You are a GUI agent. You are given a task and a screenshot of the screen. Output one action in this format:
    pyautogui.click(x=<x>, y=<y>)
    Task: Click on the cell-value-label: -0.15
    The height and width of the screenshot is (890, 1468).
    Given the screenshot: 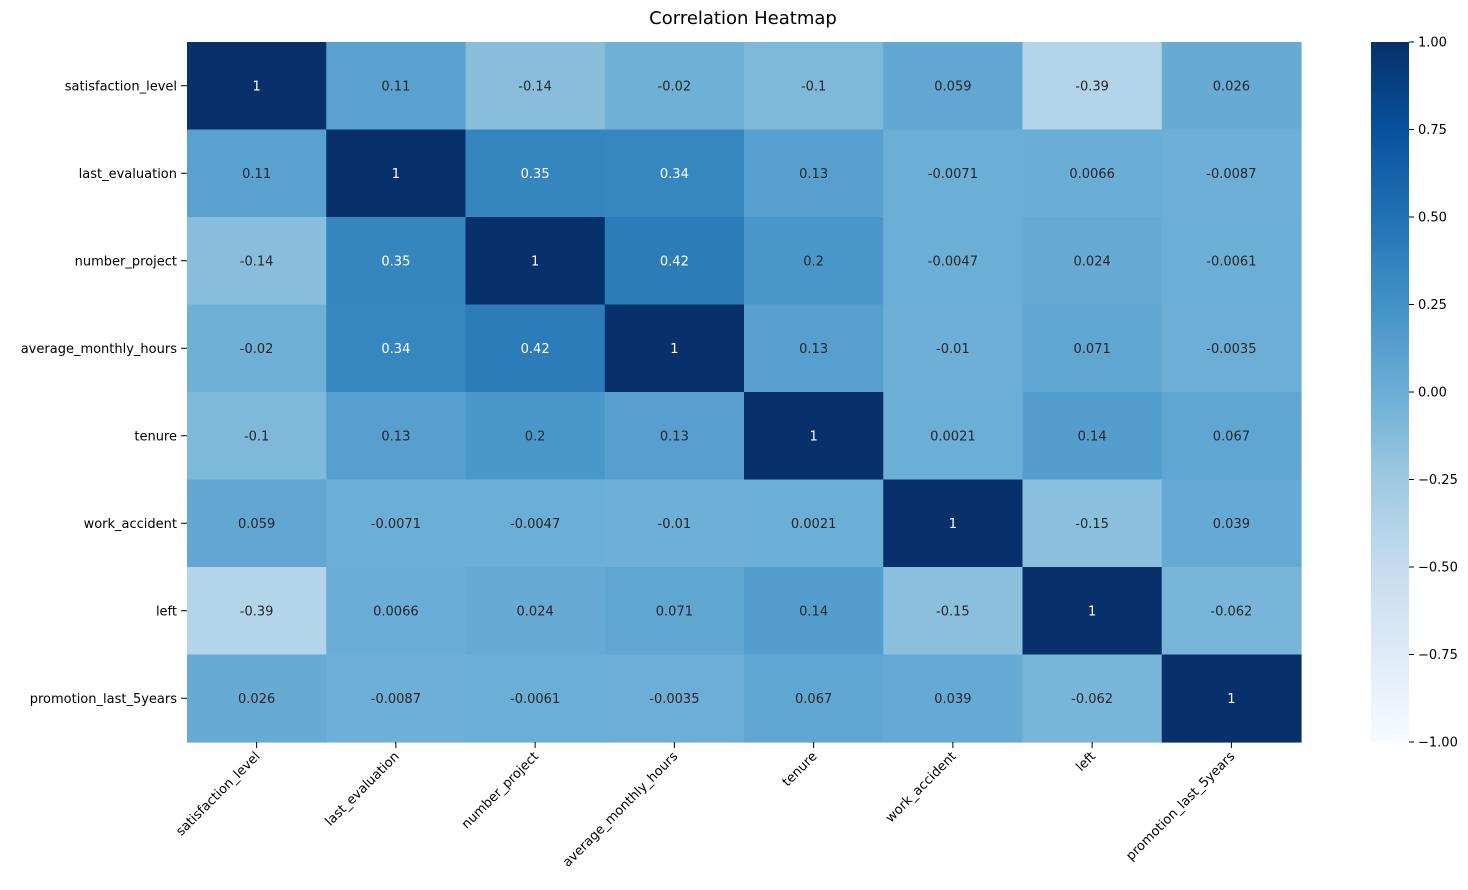 What is the action you would take?
    pyautogui.click(x=953, y=611)
    